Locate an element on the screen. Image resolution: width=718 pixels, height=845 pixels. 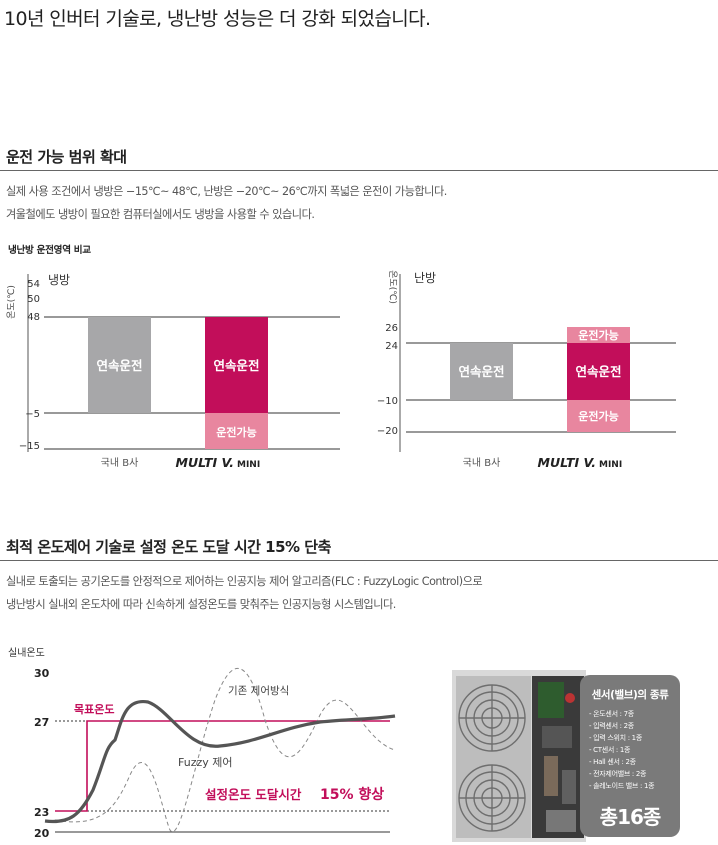
sensor-item: - 전자제어밸브 : 2종 is located at coordinates (618, 774).